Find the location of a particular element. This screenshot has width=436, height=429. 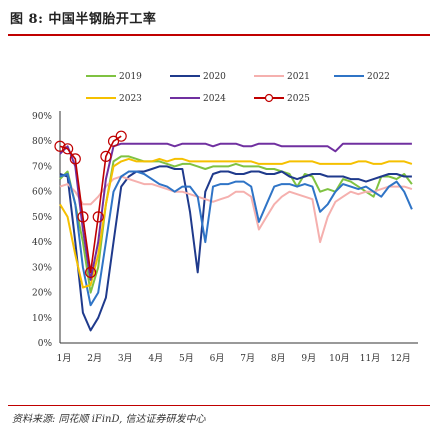

legend-label-2020: 2020 is located at coordinates (214, 77).